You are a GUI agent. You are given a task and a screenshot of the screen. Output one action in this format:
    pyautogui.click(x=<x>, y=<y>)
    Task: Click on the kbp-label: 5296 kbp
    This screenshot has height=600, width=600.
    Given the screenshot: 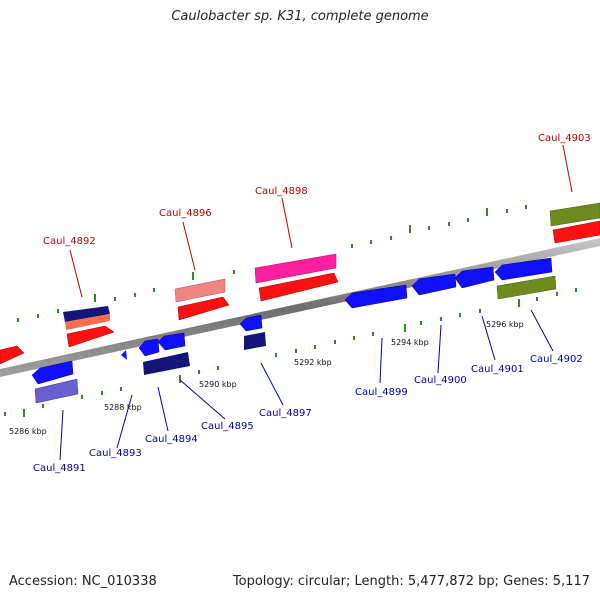 What is the action you would take?
    pyautogui.click(x=505, y=324)
    